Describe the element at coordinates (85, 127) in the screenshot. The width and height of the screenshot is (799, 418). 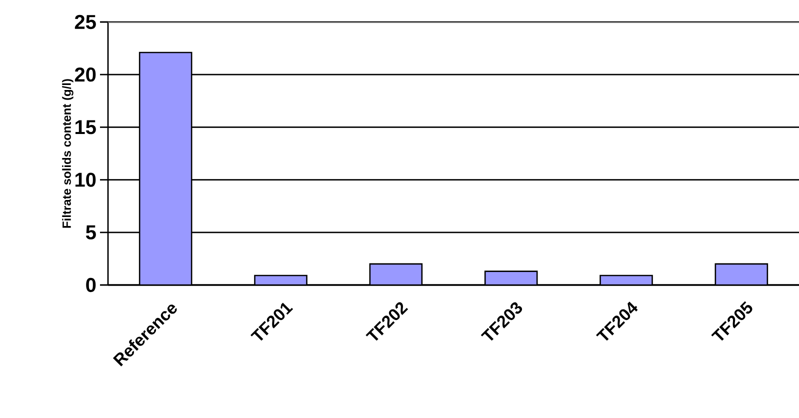
I see `y-tick-label: 15` at that location.